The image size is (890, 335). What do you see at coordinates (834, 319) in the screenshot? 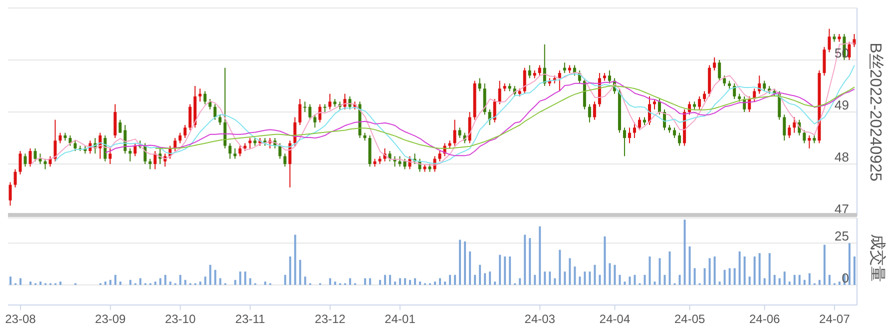
I see `x-tick-label: 24-07` at bounding box center [834, 319].